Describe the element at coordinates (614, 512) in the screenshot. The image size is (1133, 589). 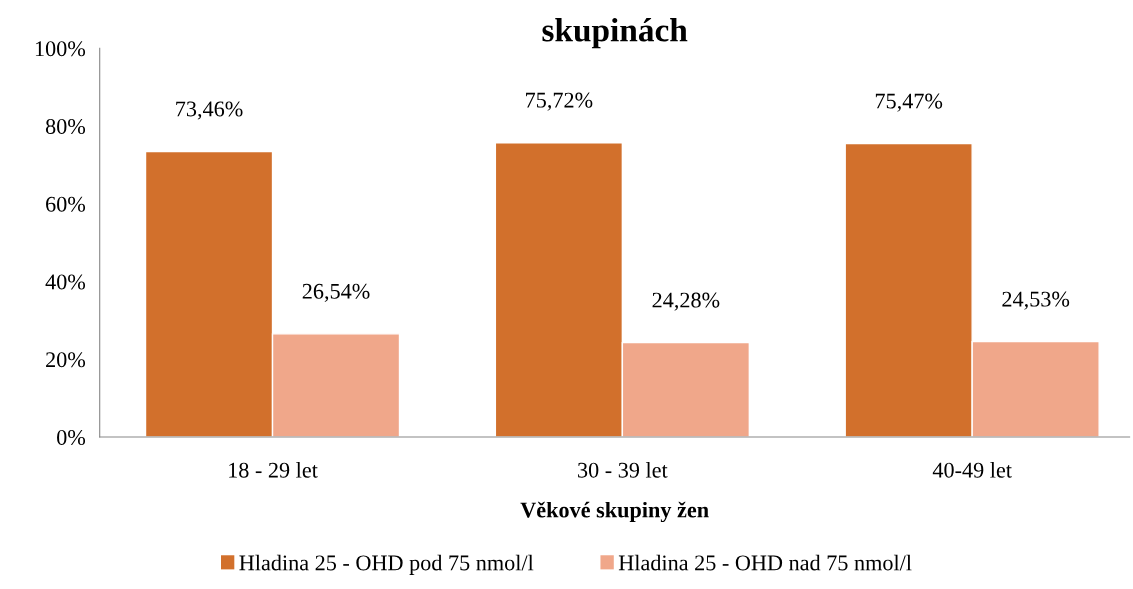
I see `x-axis-title: Věkové skupiny žen` at that location.